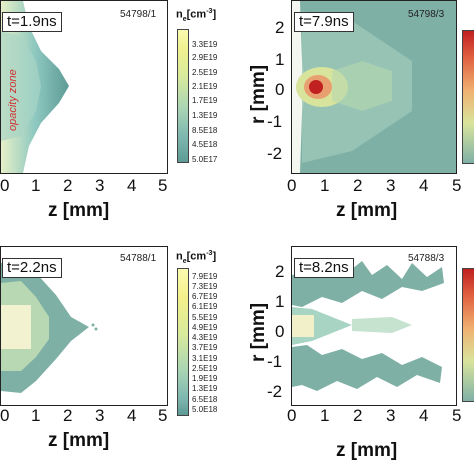 This screenshot has width=474, height=474. Describe the element at coordinates (32, 268) in the screenshot. I see `time-label-c: t=2.2ns` at that location.